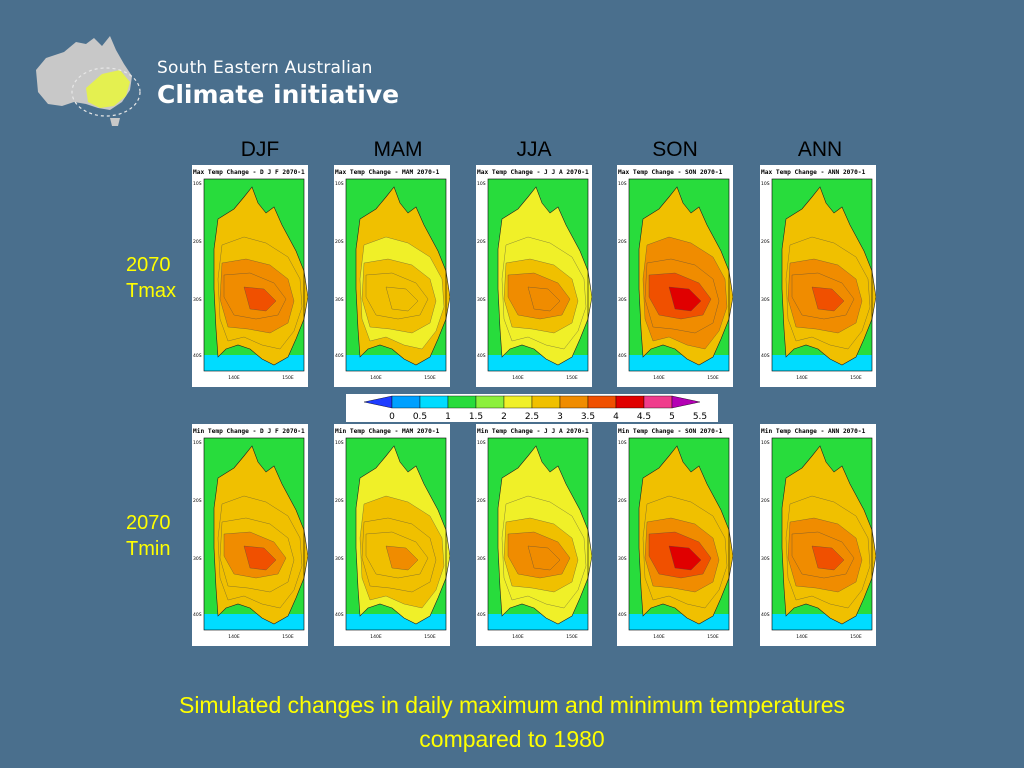  What do you see at coordinates (387, 172) in the screenshot?
I see `map-panel-title: Max Temp Change - MAM 2070-1` at bounding box center [387, 172].